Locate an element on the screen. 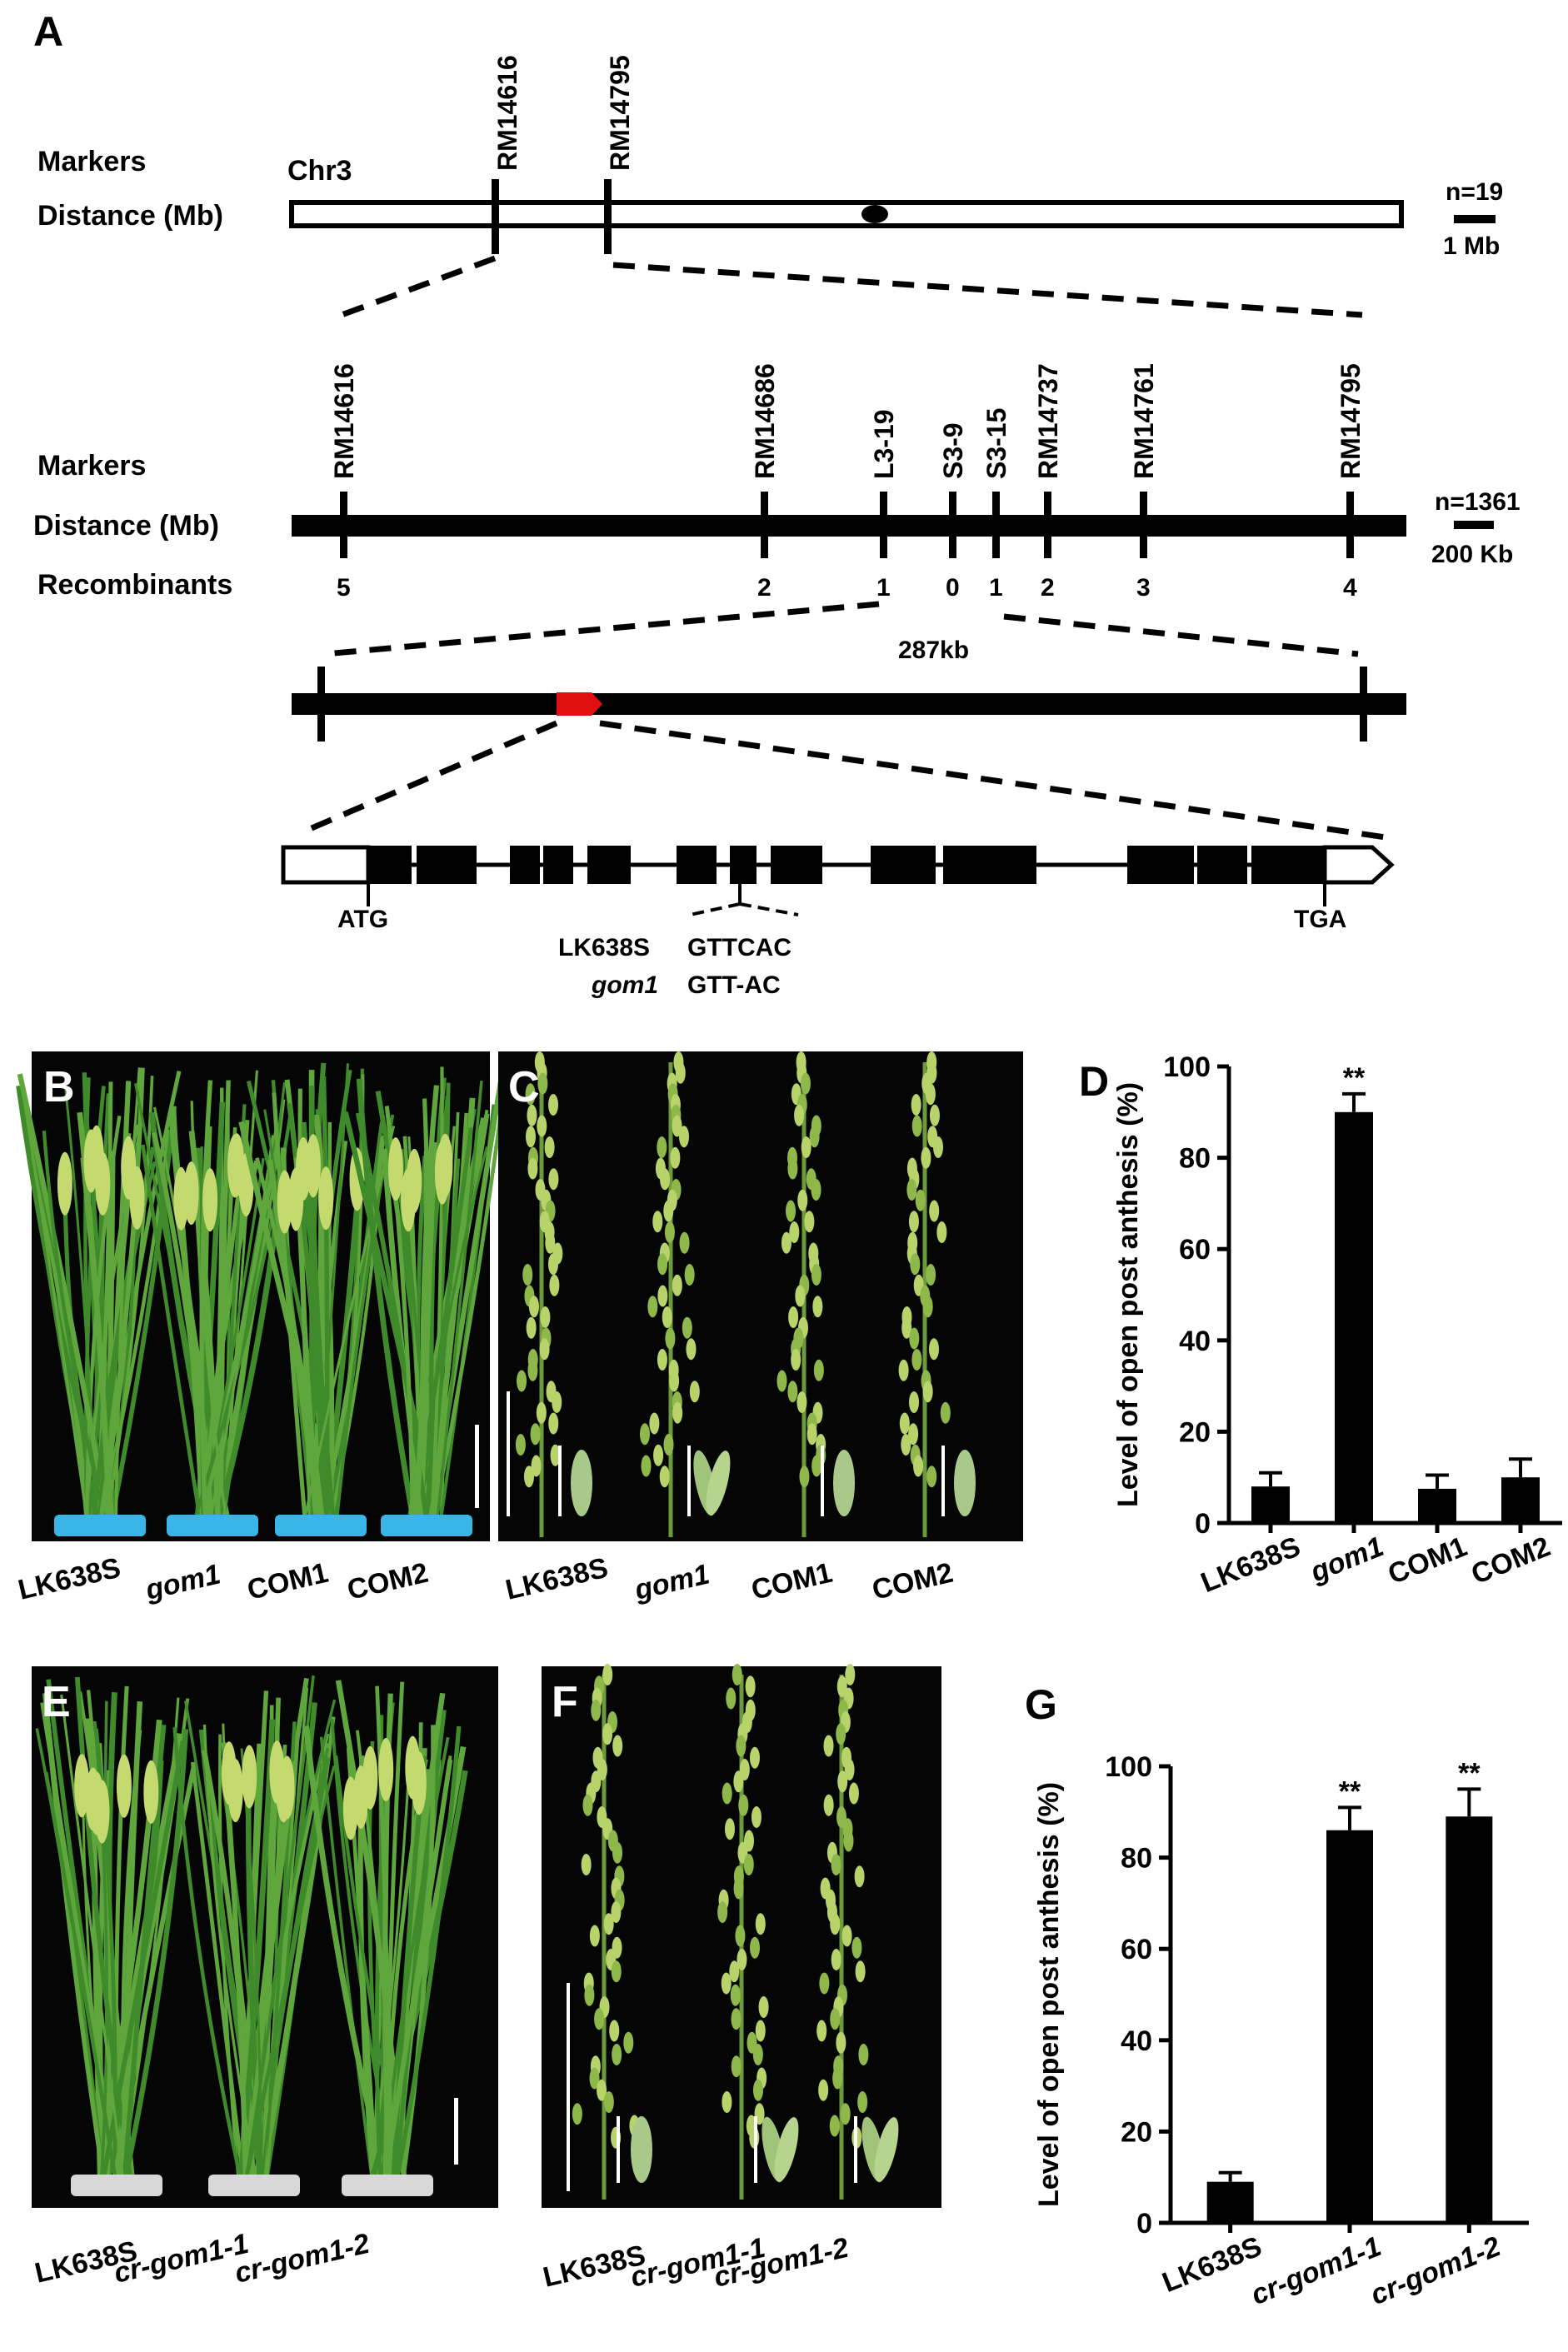 The height and width of the screenshot is (2352, 1568). floret-closed is located at coordinates (581, 1483).